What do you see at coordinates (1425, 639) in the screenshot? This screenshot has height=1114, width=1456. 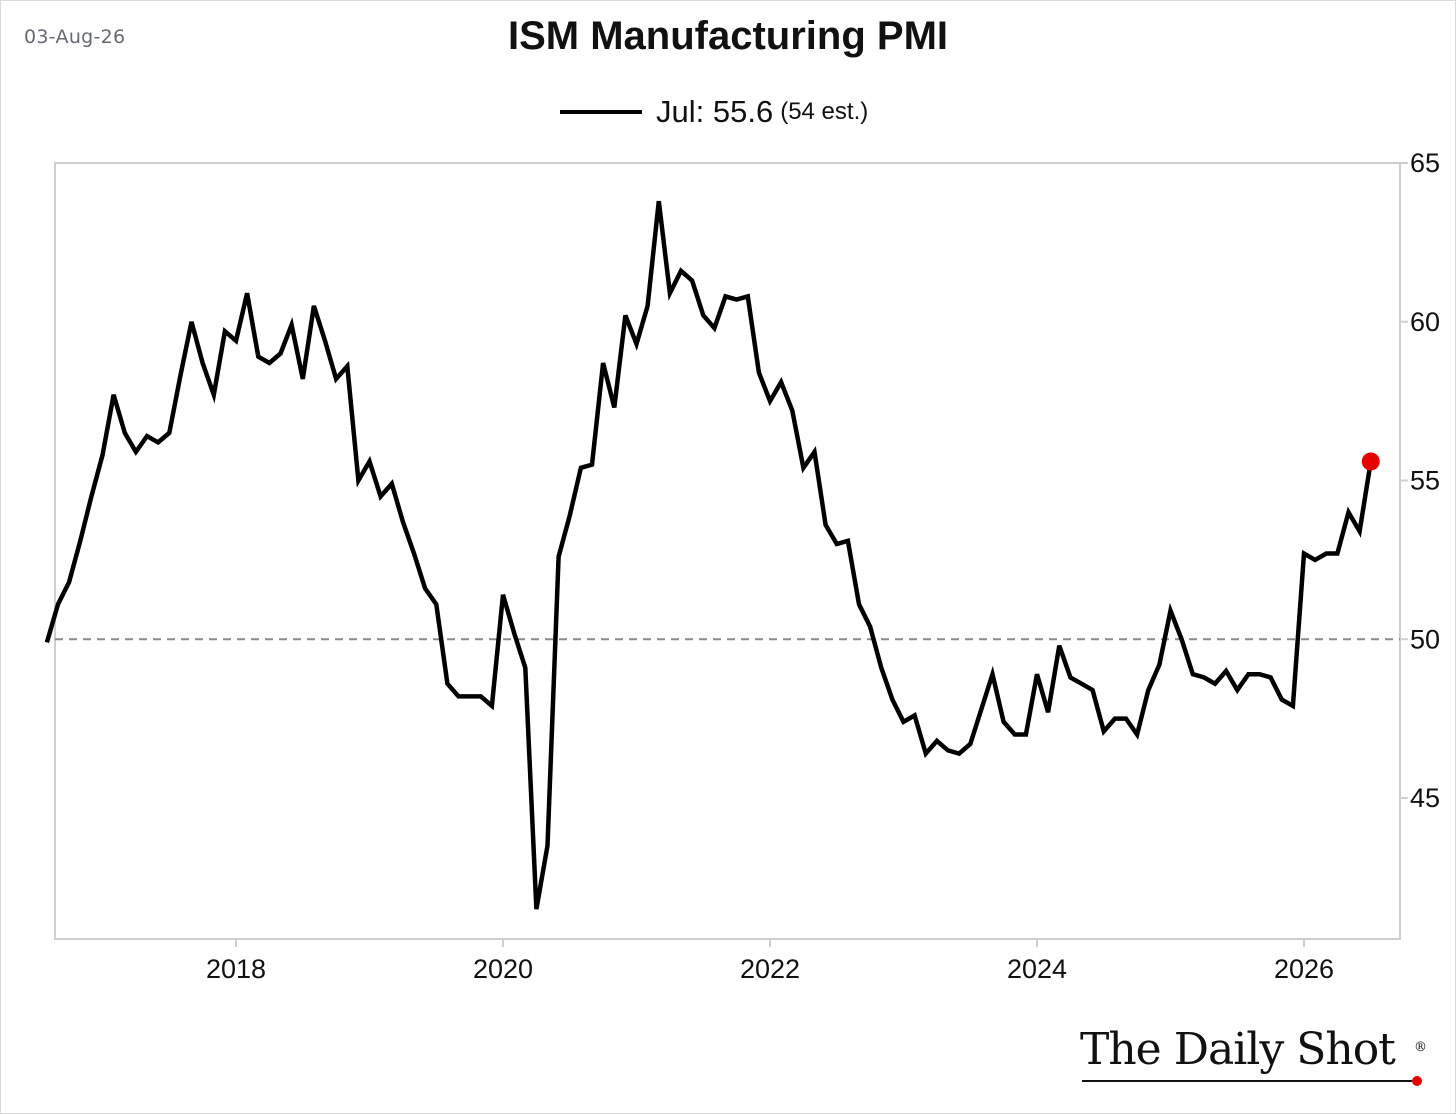 I see `y-tick-label: 50` at bounding box center [1425, 639].